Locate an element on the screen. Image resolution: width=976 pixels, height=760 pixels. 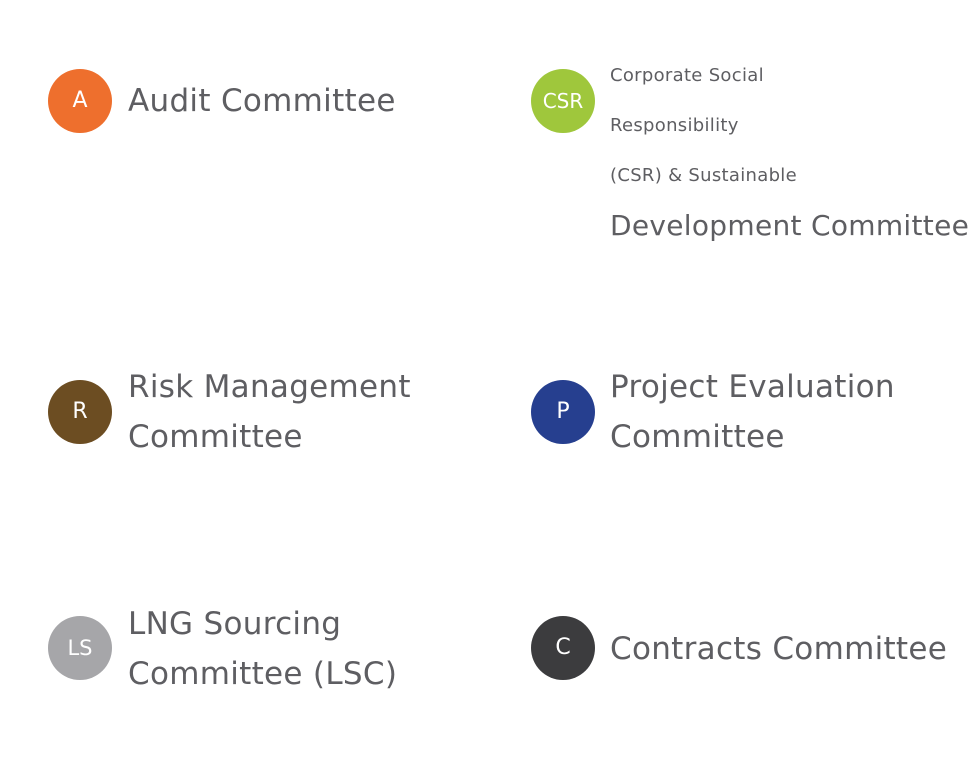
csr-label-line-1: Corporate Social is located at coordinates (687, 75).